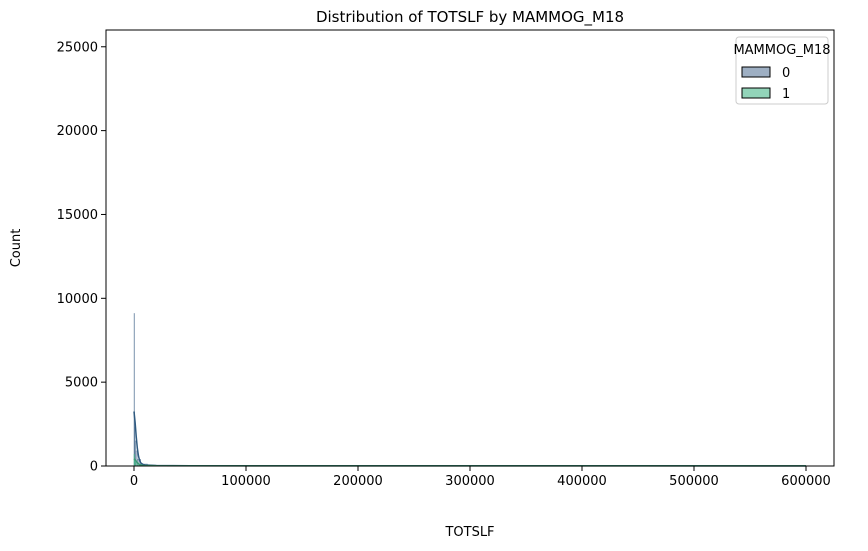 This screenshot has width=868, height=551. What do you see at coordinates (470, 439) in the screenshot?
I see `kde-line-s0` at bounding box center [470, 439].